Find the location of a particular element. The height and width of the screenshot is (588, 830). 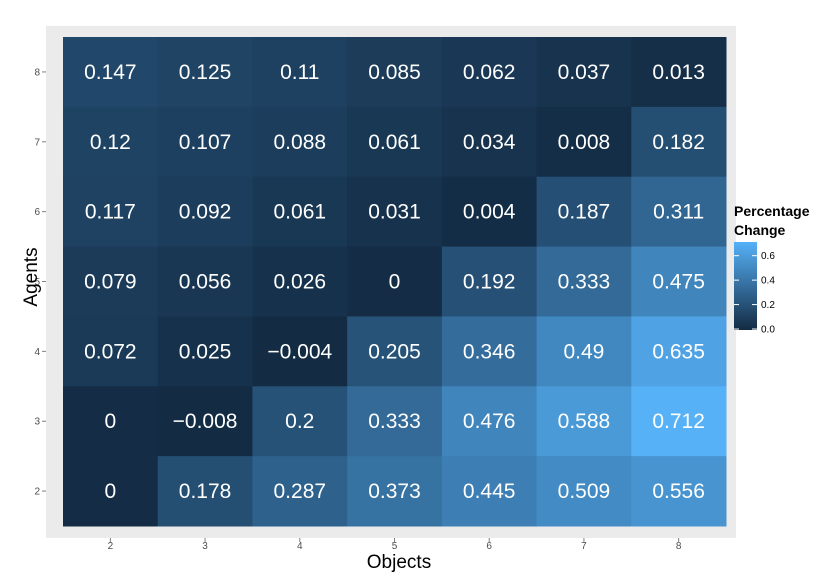

cell-value-label: −0.008 is located at coordinates (205, 421).